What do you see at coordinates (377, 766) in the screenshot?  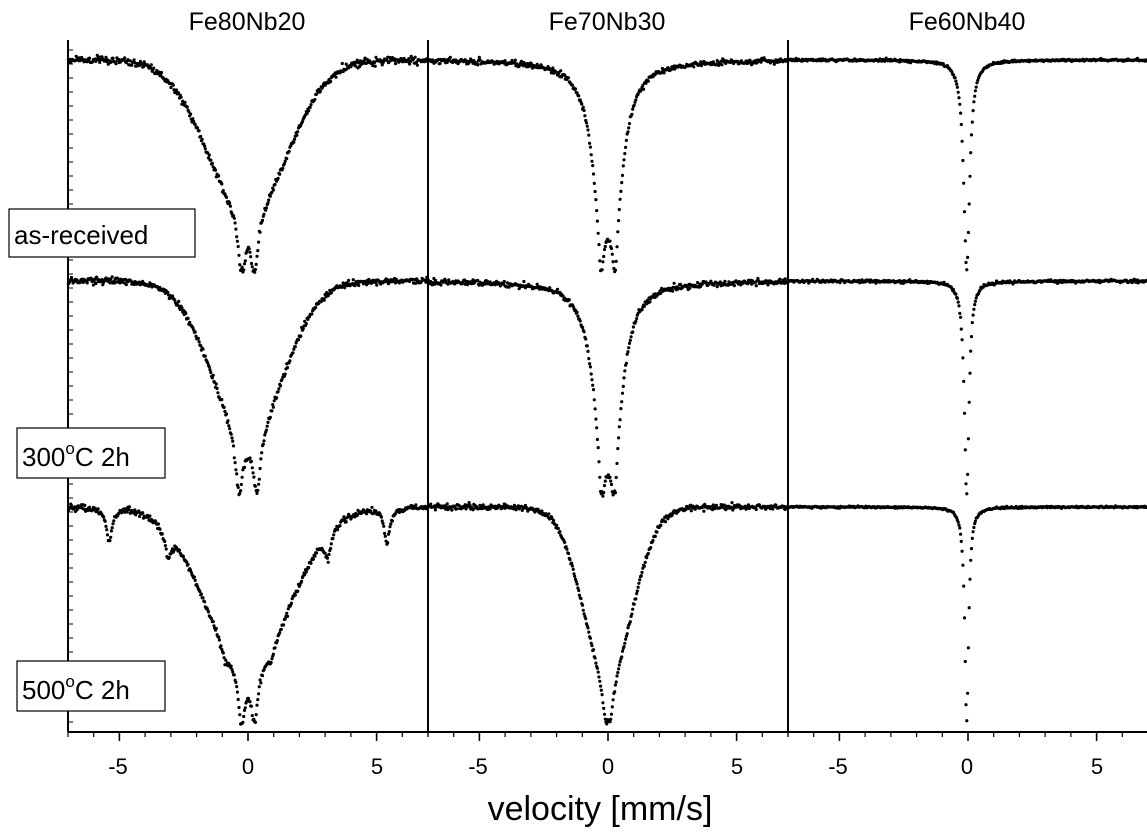 I see `x-tick-label: 5` at bounding box center [377, 766].